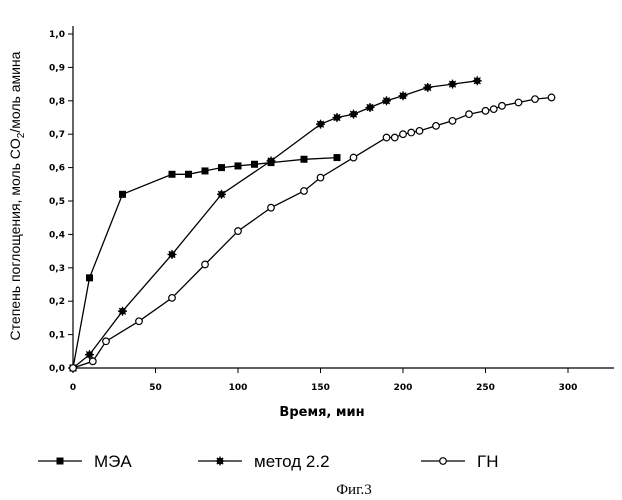 Image resolution: width=622 pixels, height=500 pixels. I want to click on y-tick-label: 0,5, so click(57, 202).